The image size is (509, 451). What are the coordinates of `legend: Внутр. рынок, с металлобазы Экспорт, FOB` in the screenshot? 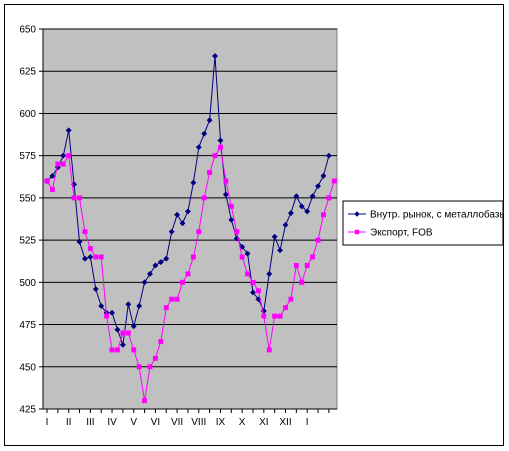 It's located at (423, 223).